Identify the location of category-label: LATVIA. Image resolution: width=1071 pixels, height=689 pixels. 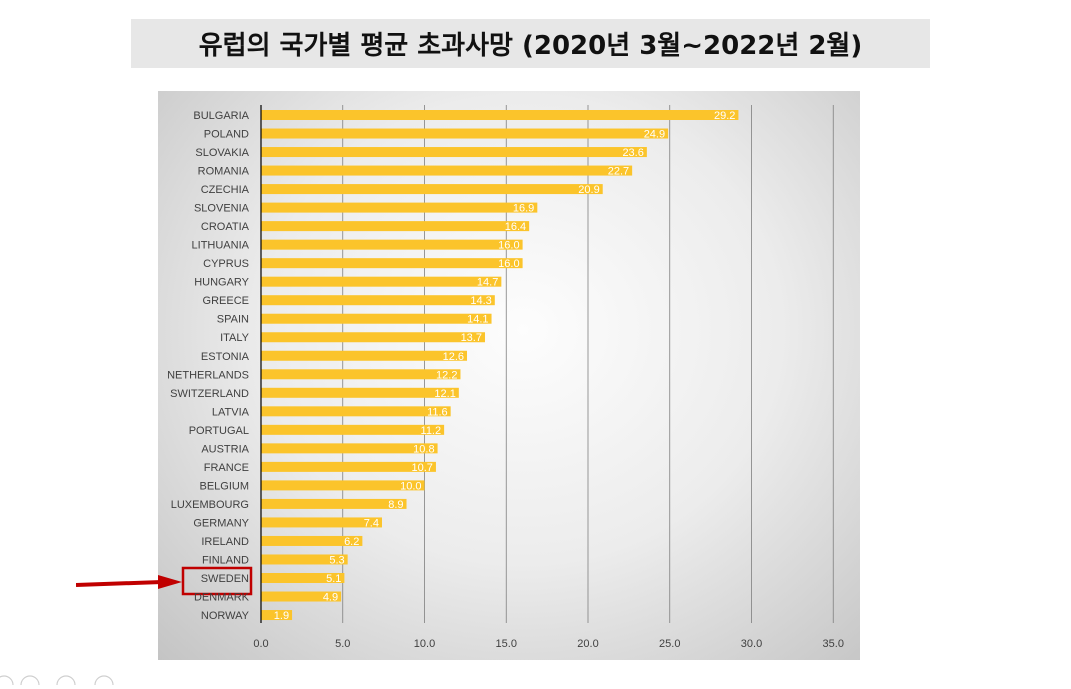
(231, 412).